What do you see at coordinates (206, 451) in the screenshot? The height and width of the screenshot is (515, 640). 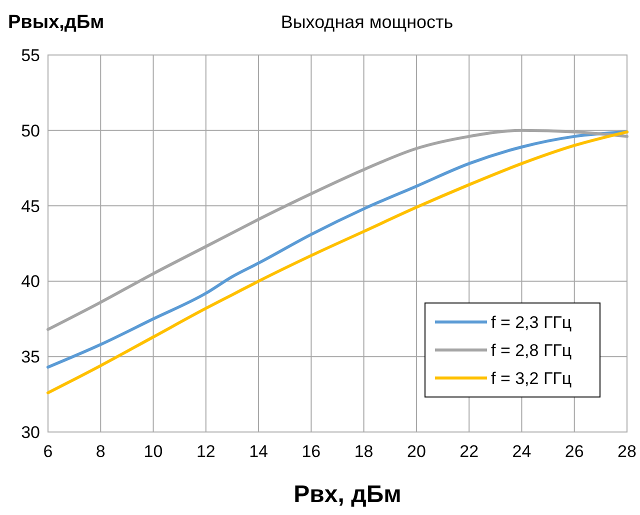 I see `x-tick-label: 12` at bounding box center [206, 451].